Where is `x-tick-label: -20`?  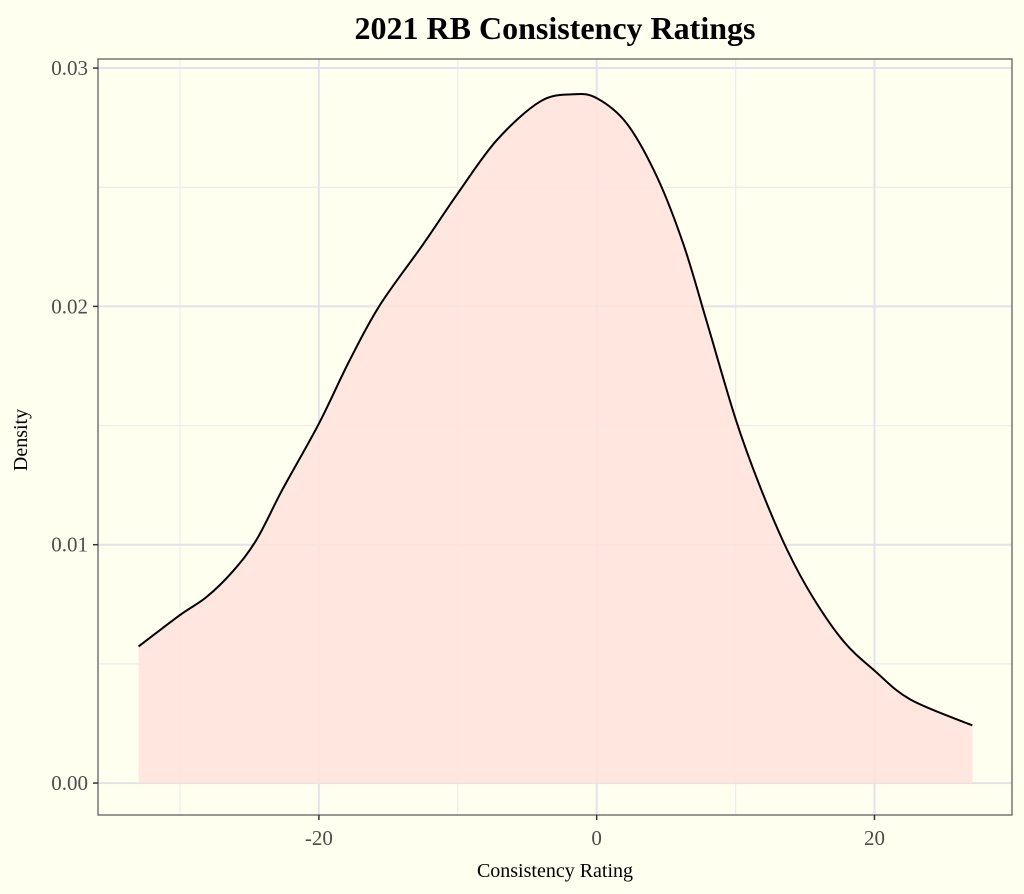
x-tick-label: -20 is located at coordinates (319, 838).